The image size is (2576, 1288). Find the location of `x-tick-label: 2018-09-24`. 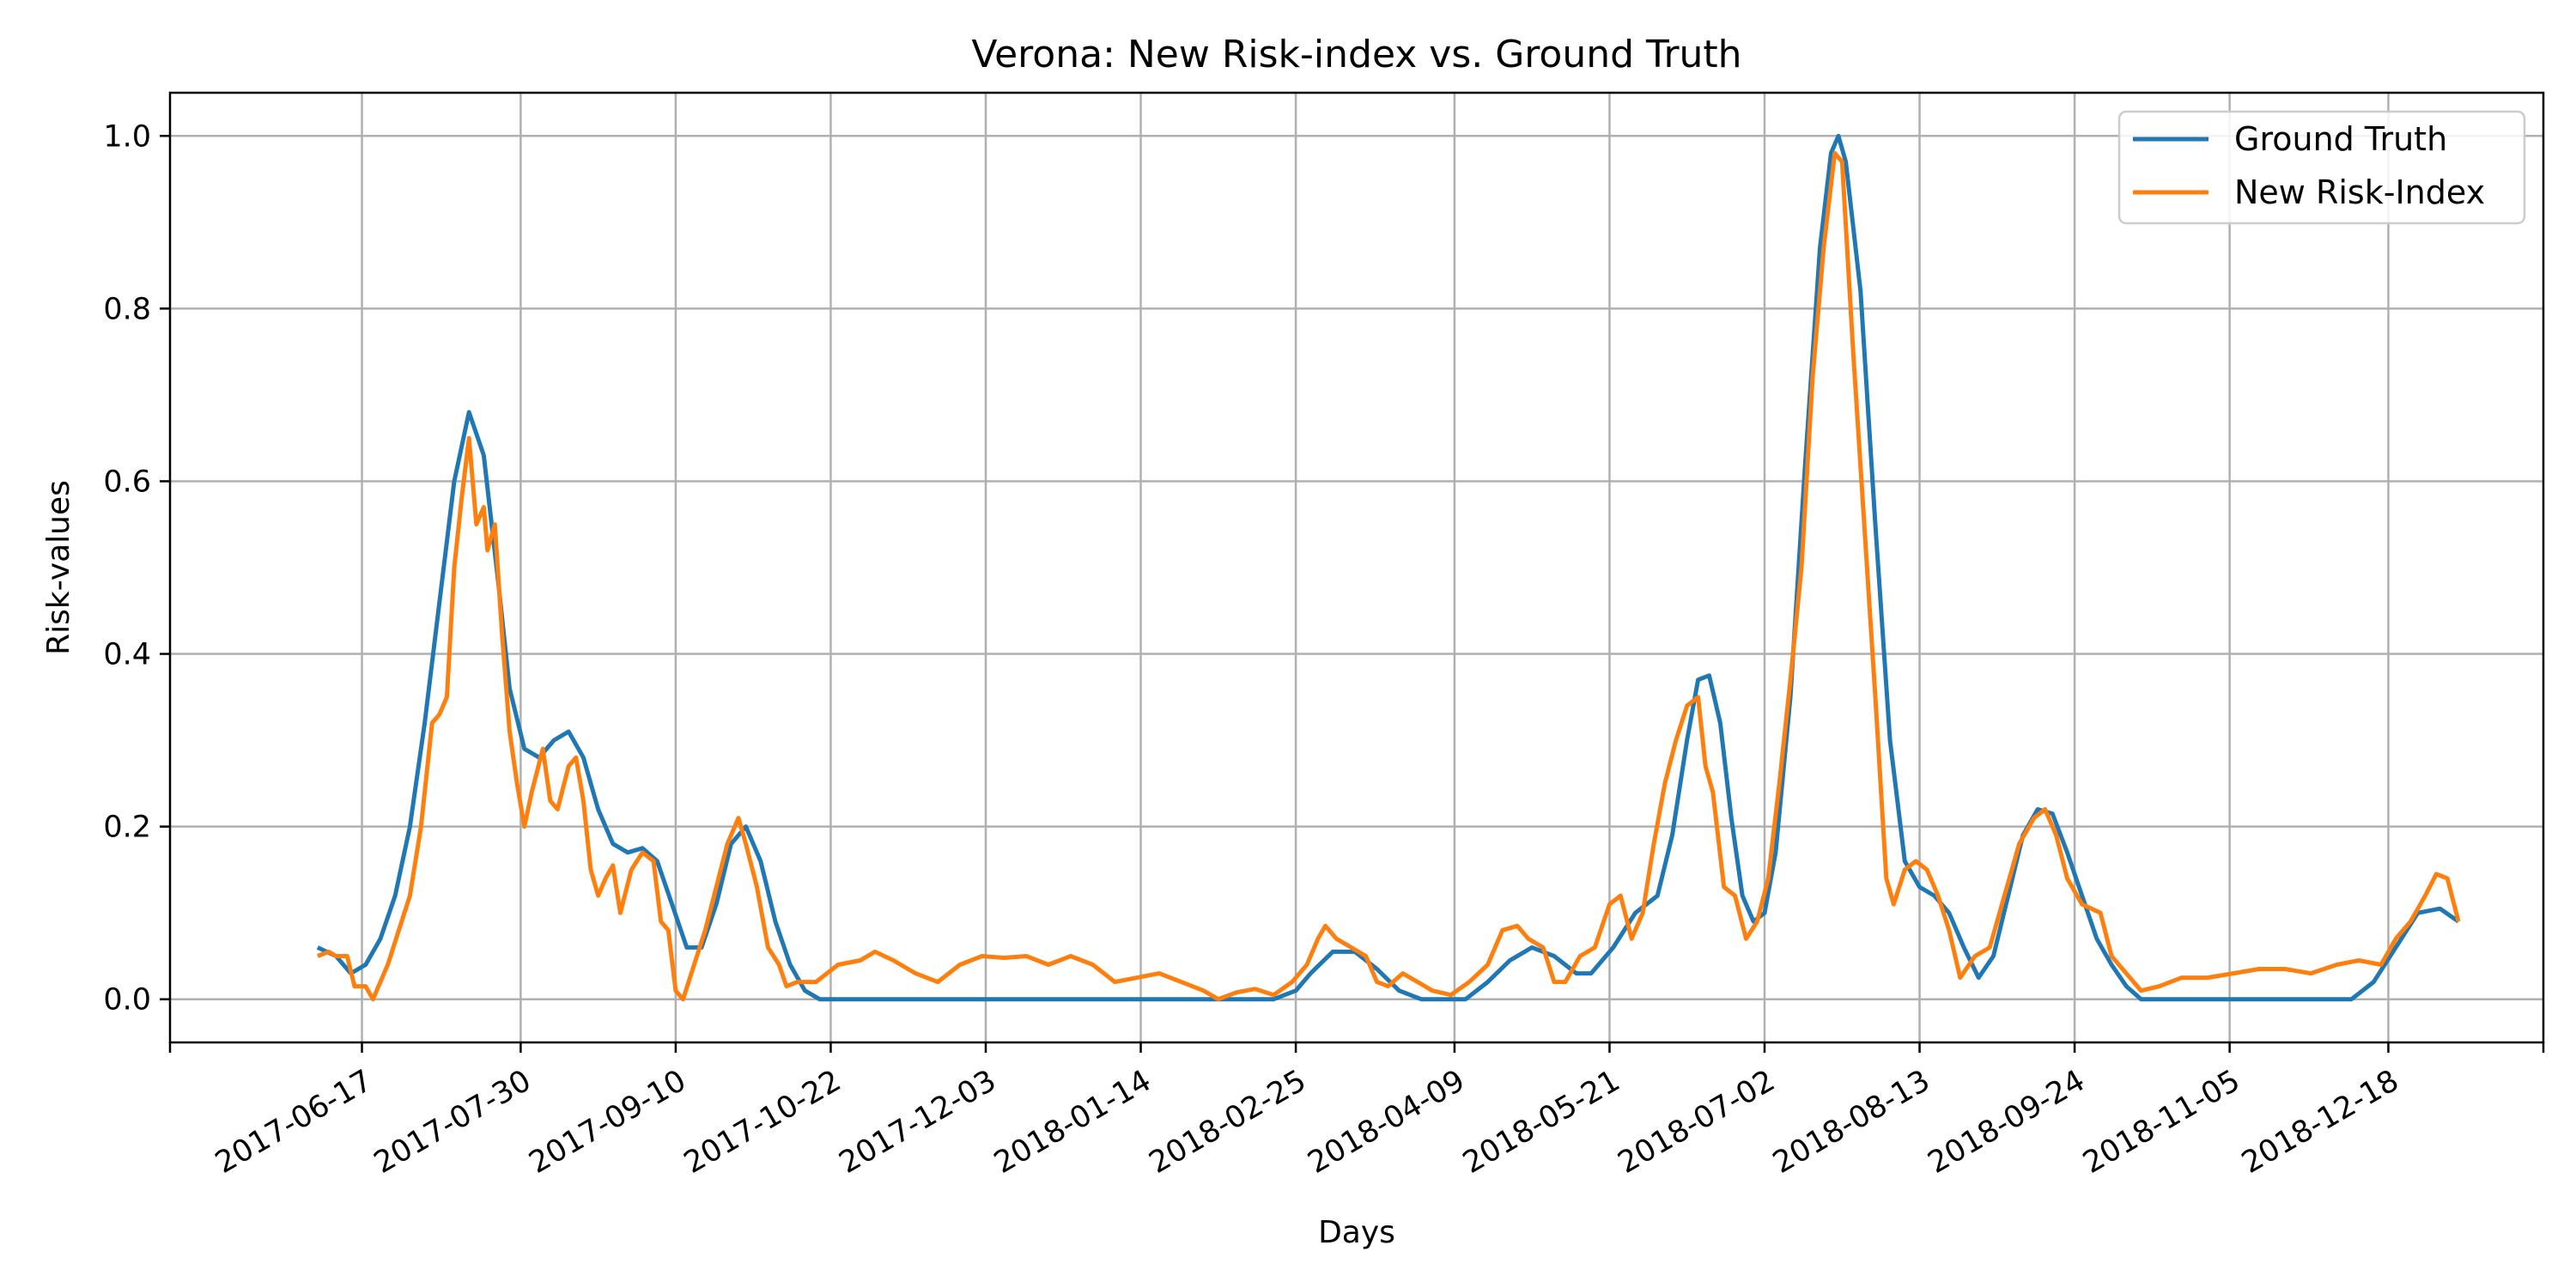

x-tick-label: 2018-09-24 is located at coordinates (2007, 1122).